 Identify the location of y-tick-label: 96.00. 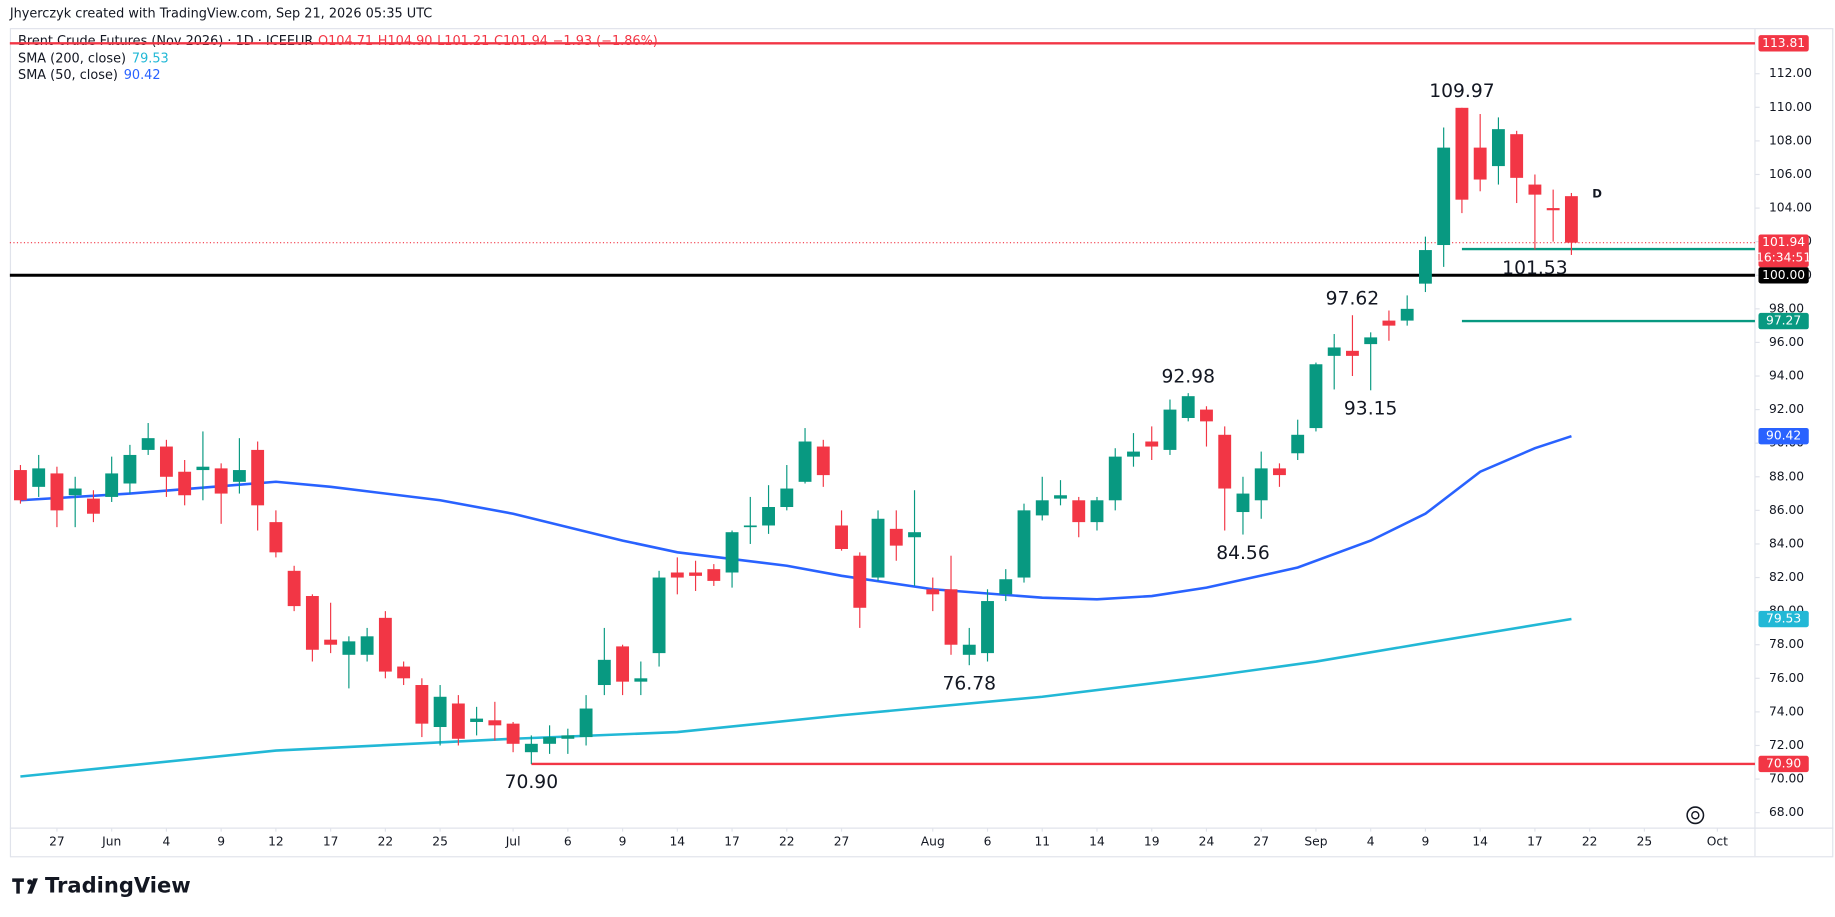
(1786, 342).